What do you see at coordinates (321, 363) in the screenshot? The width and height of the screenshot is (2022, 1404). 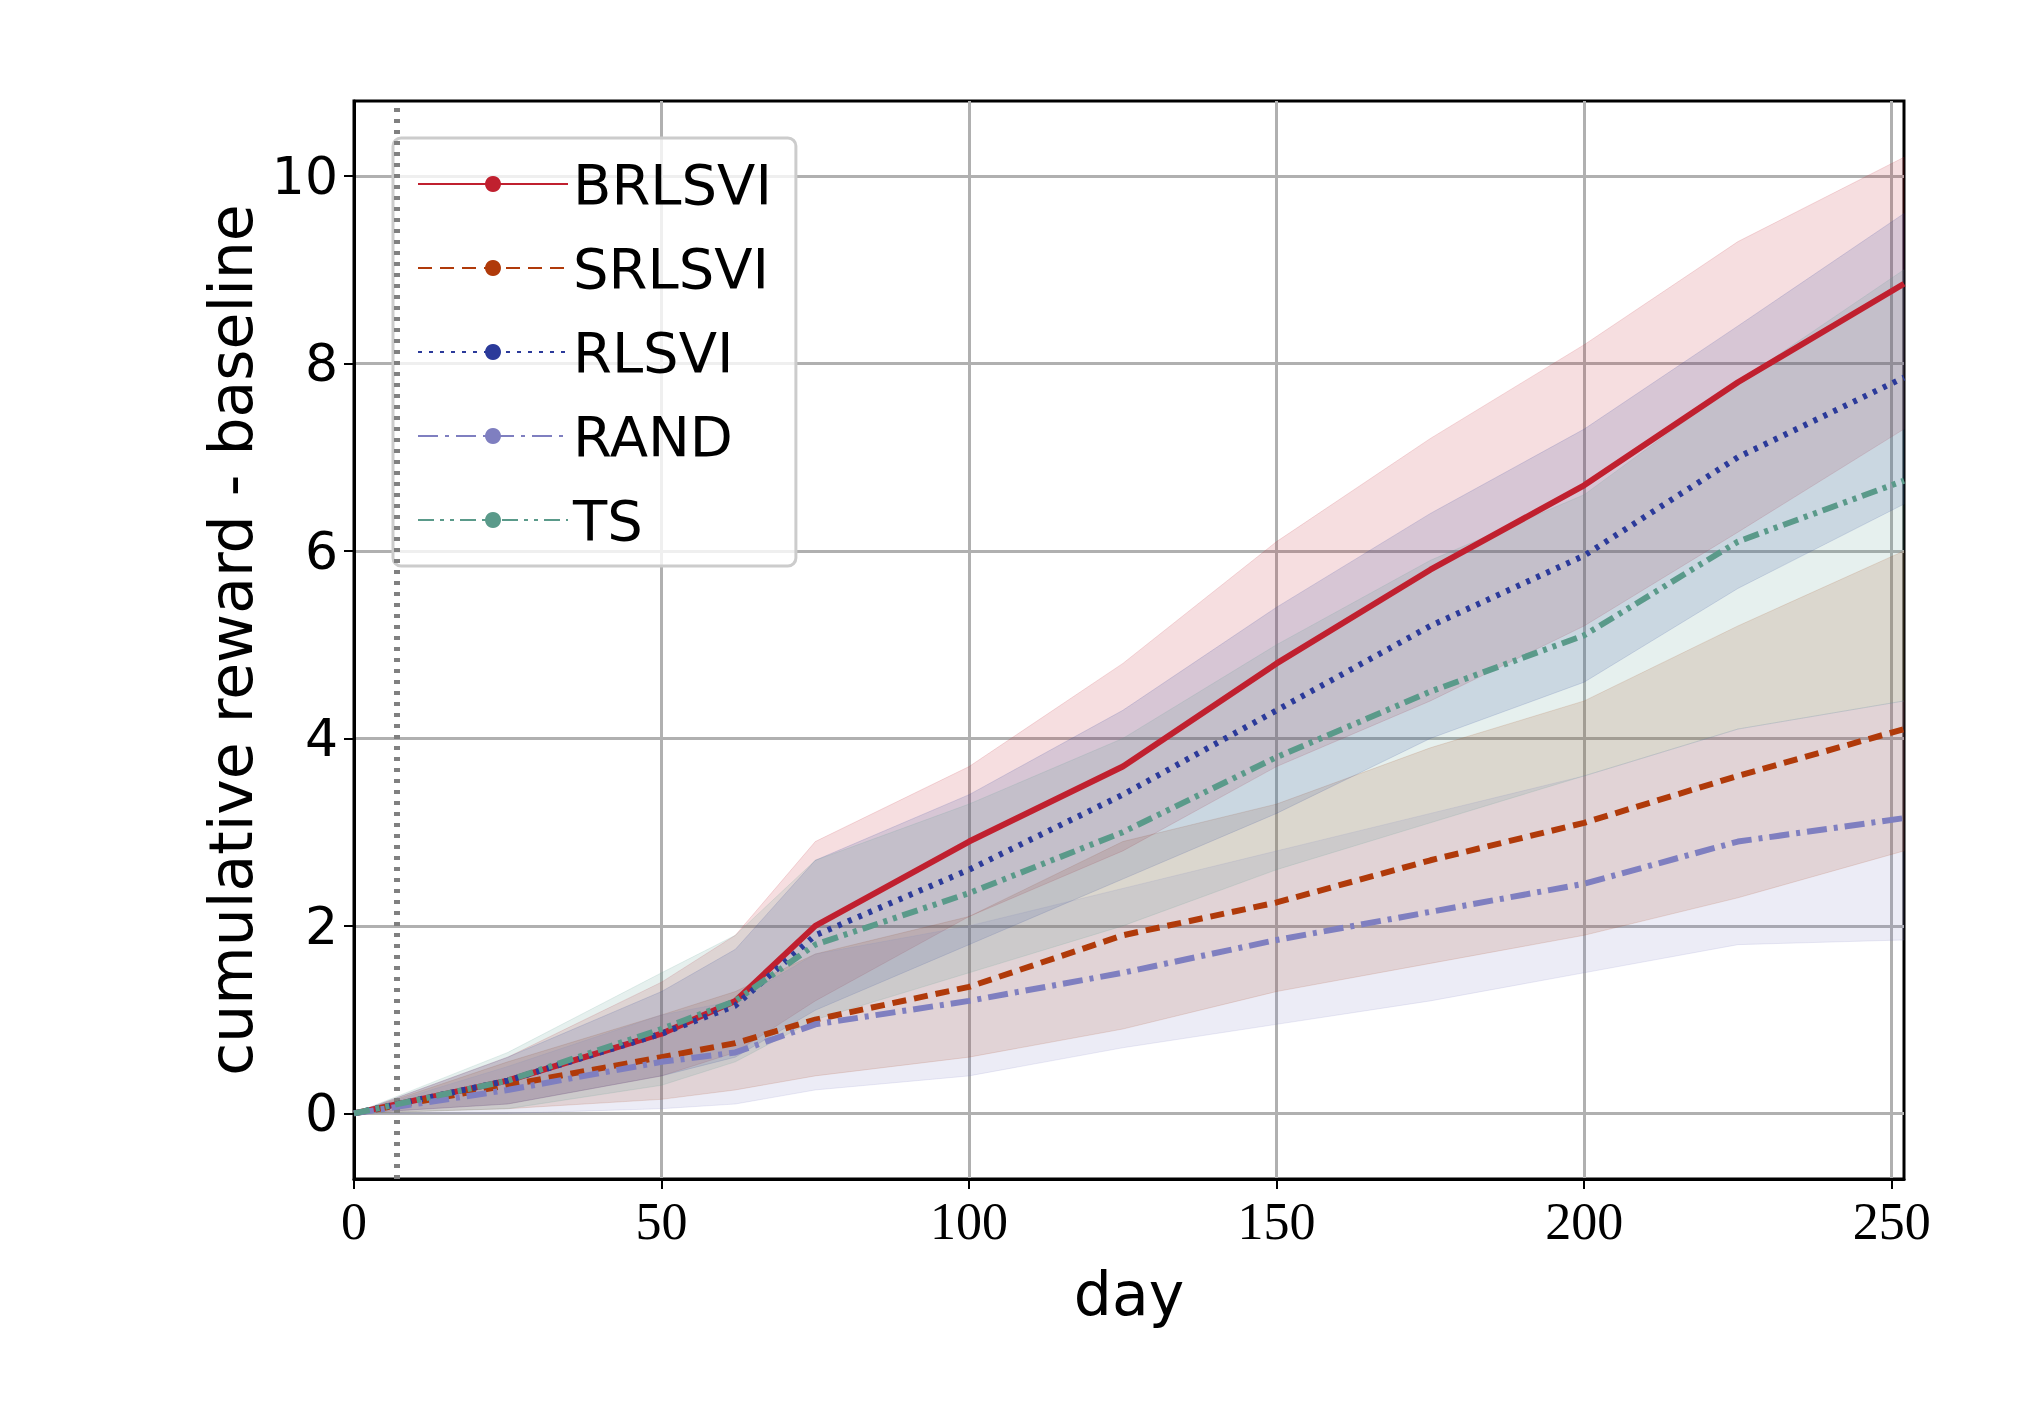 I see `y-tick-label: 8` at bounding box center [321, 363].